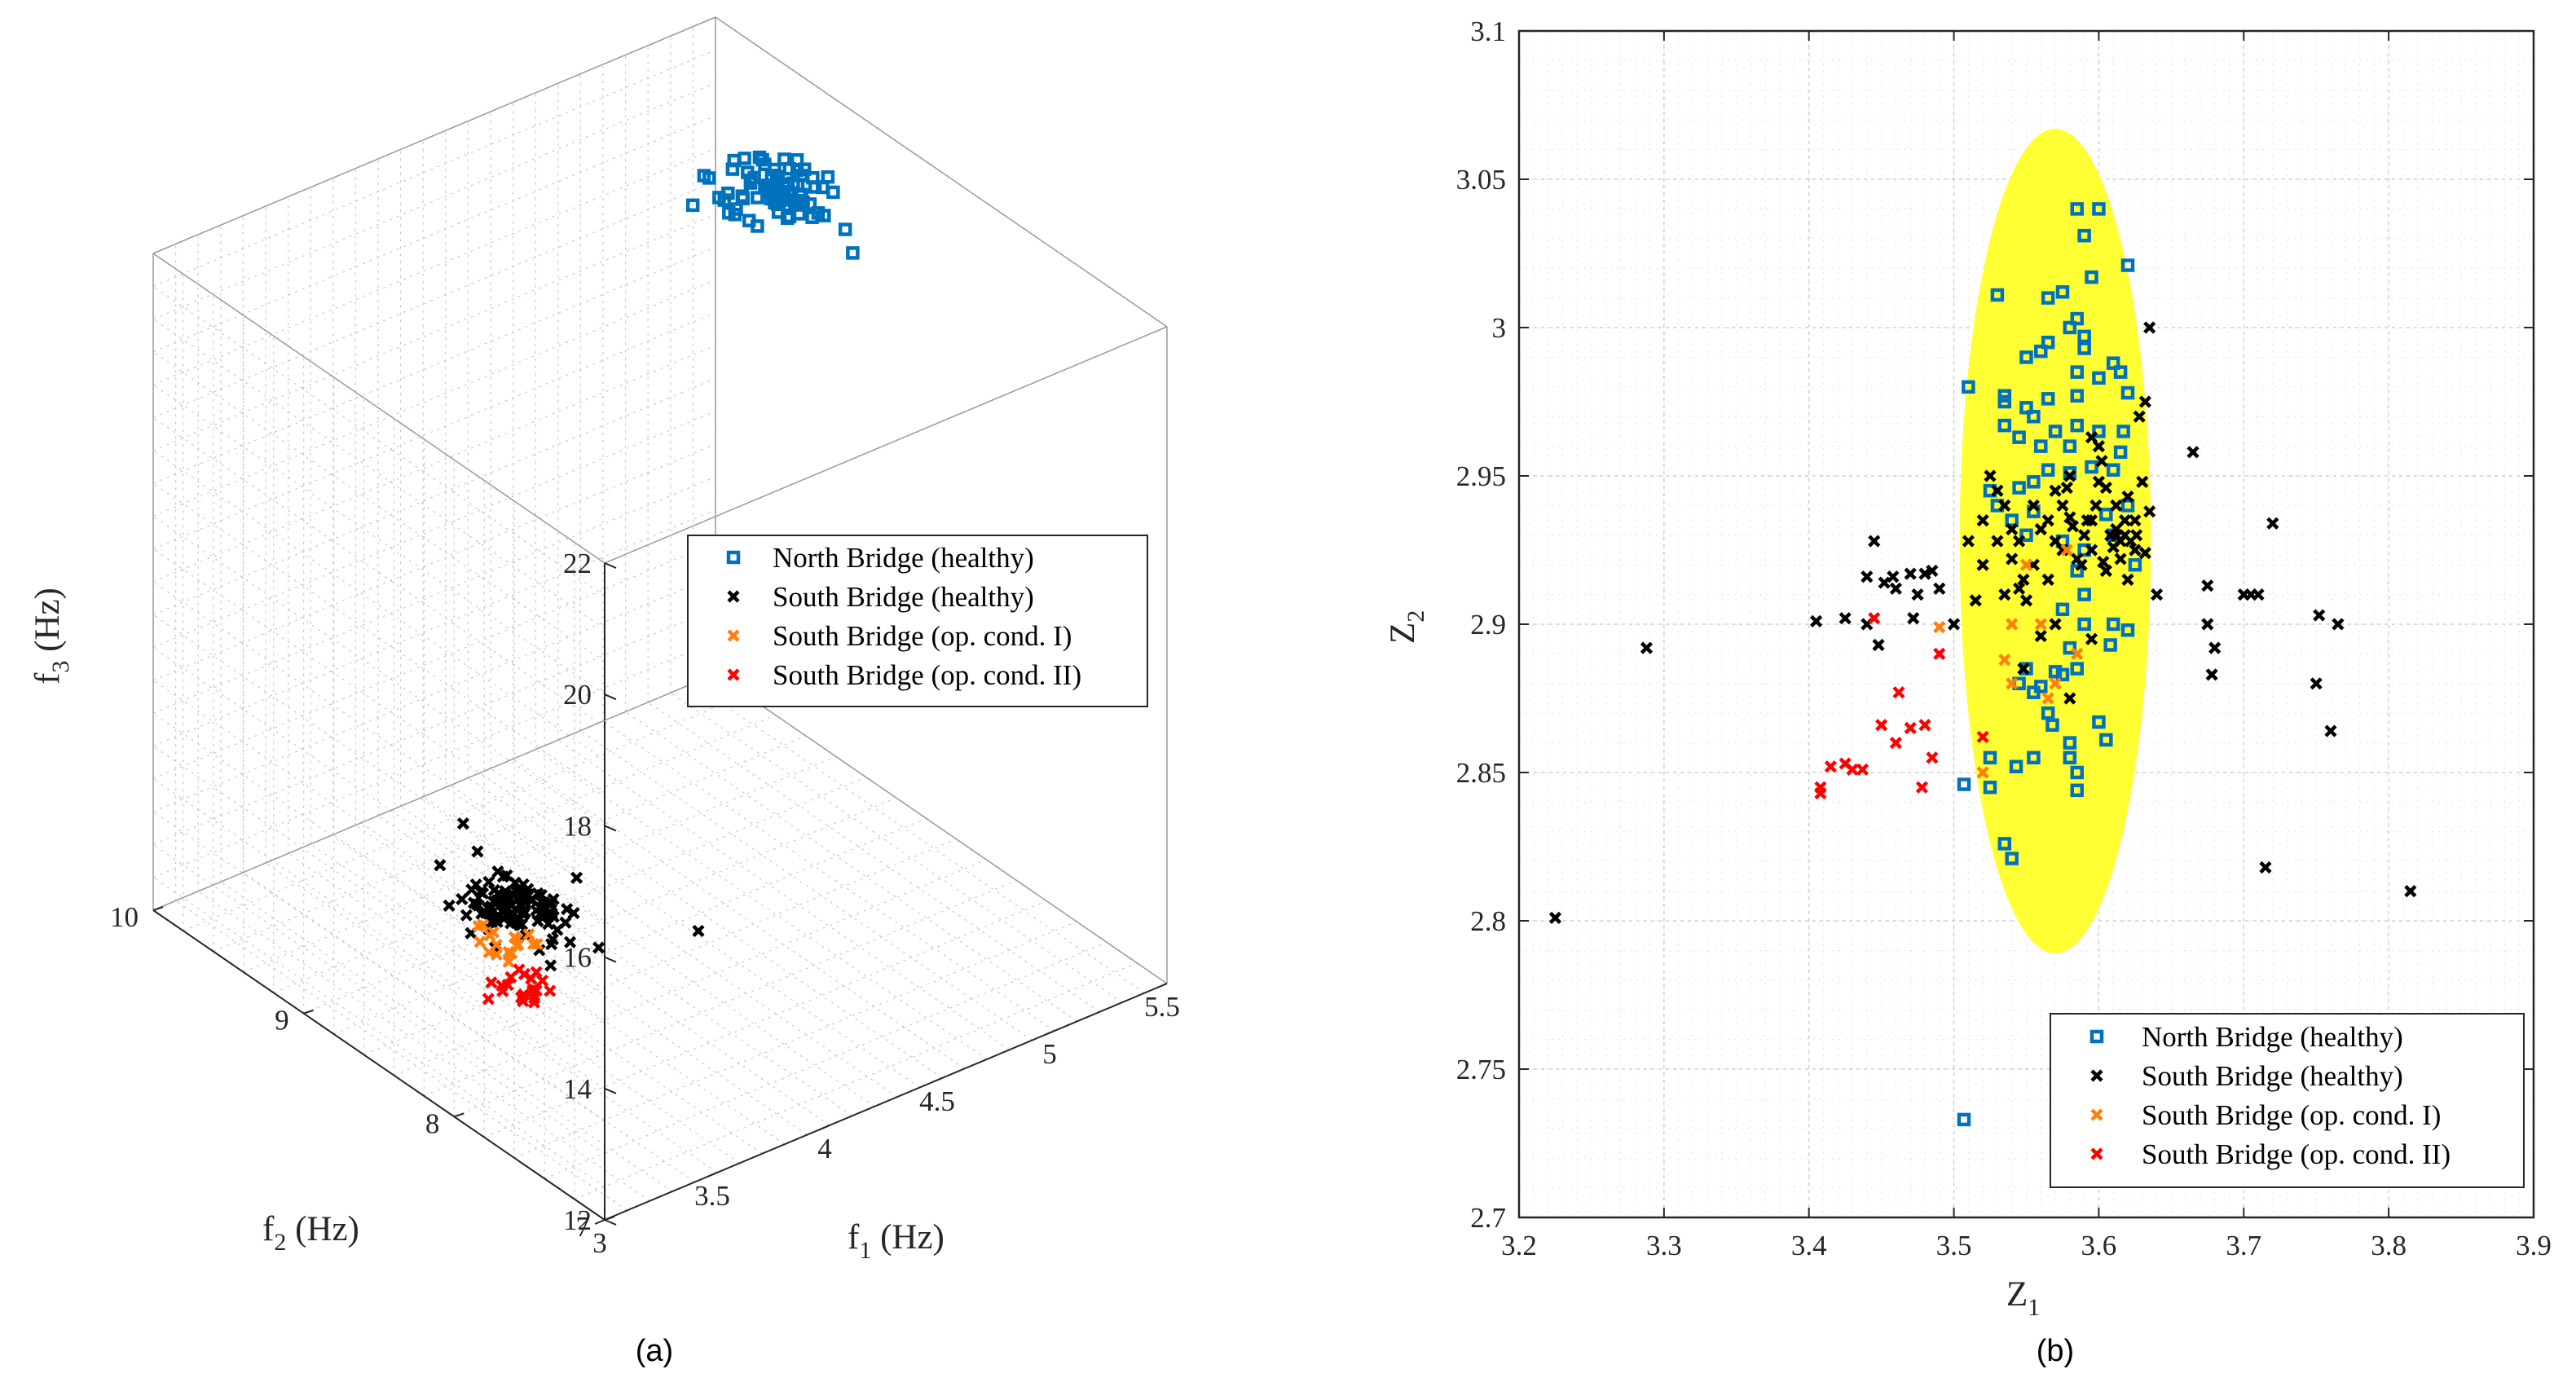  What do you see at coordinates (2097, 1153) in the screenshot?
I see `south-bridge-op-cond-ii-legend-marker` at bounding box center [2097, 1153].